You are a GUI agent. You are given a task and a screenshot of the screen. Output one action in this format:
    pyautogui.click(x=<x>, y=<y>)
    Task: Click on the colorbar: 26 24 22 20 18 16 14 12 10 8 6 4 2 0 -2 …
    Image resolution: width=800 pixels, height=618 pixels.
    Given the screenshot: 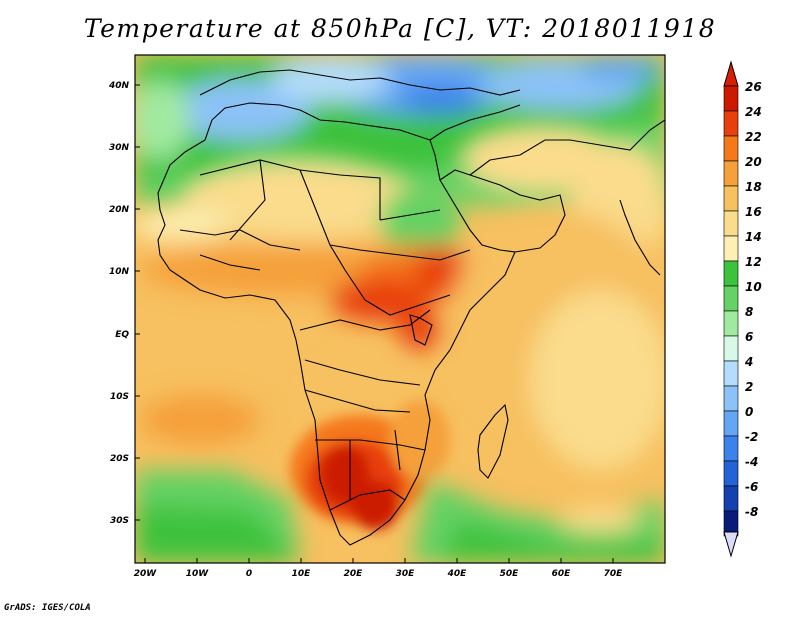 What is the action you would take?
    pyautogui.click(x=742, y=309)
    